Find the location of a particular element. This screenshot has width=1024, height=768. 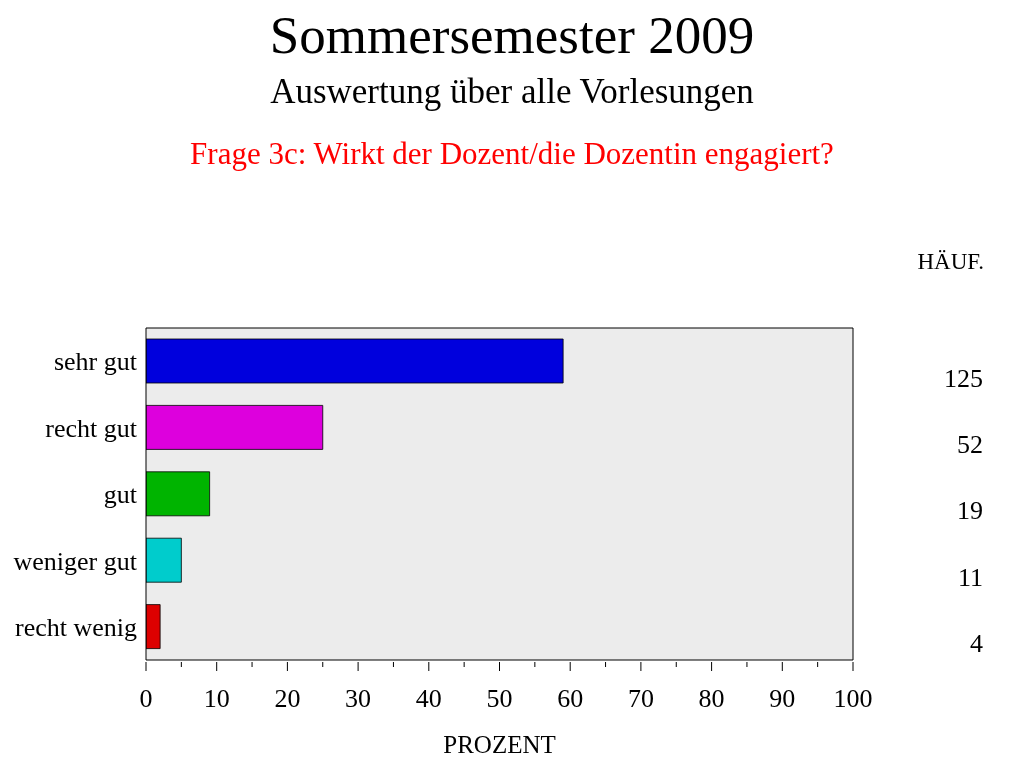

text: HÄUF. is located at coordinates (950, 261).